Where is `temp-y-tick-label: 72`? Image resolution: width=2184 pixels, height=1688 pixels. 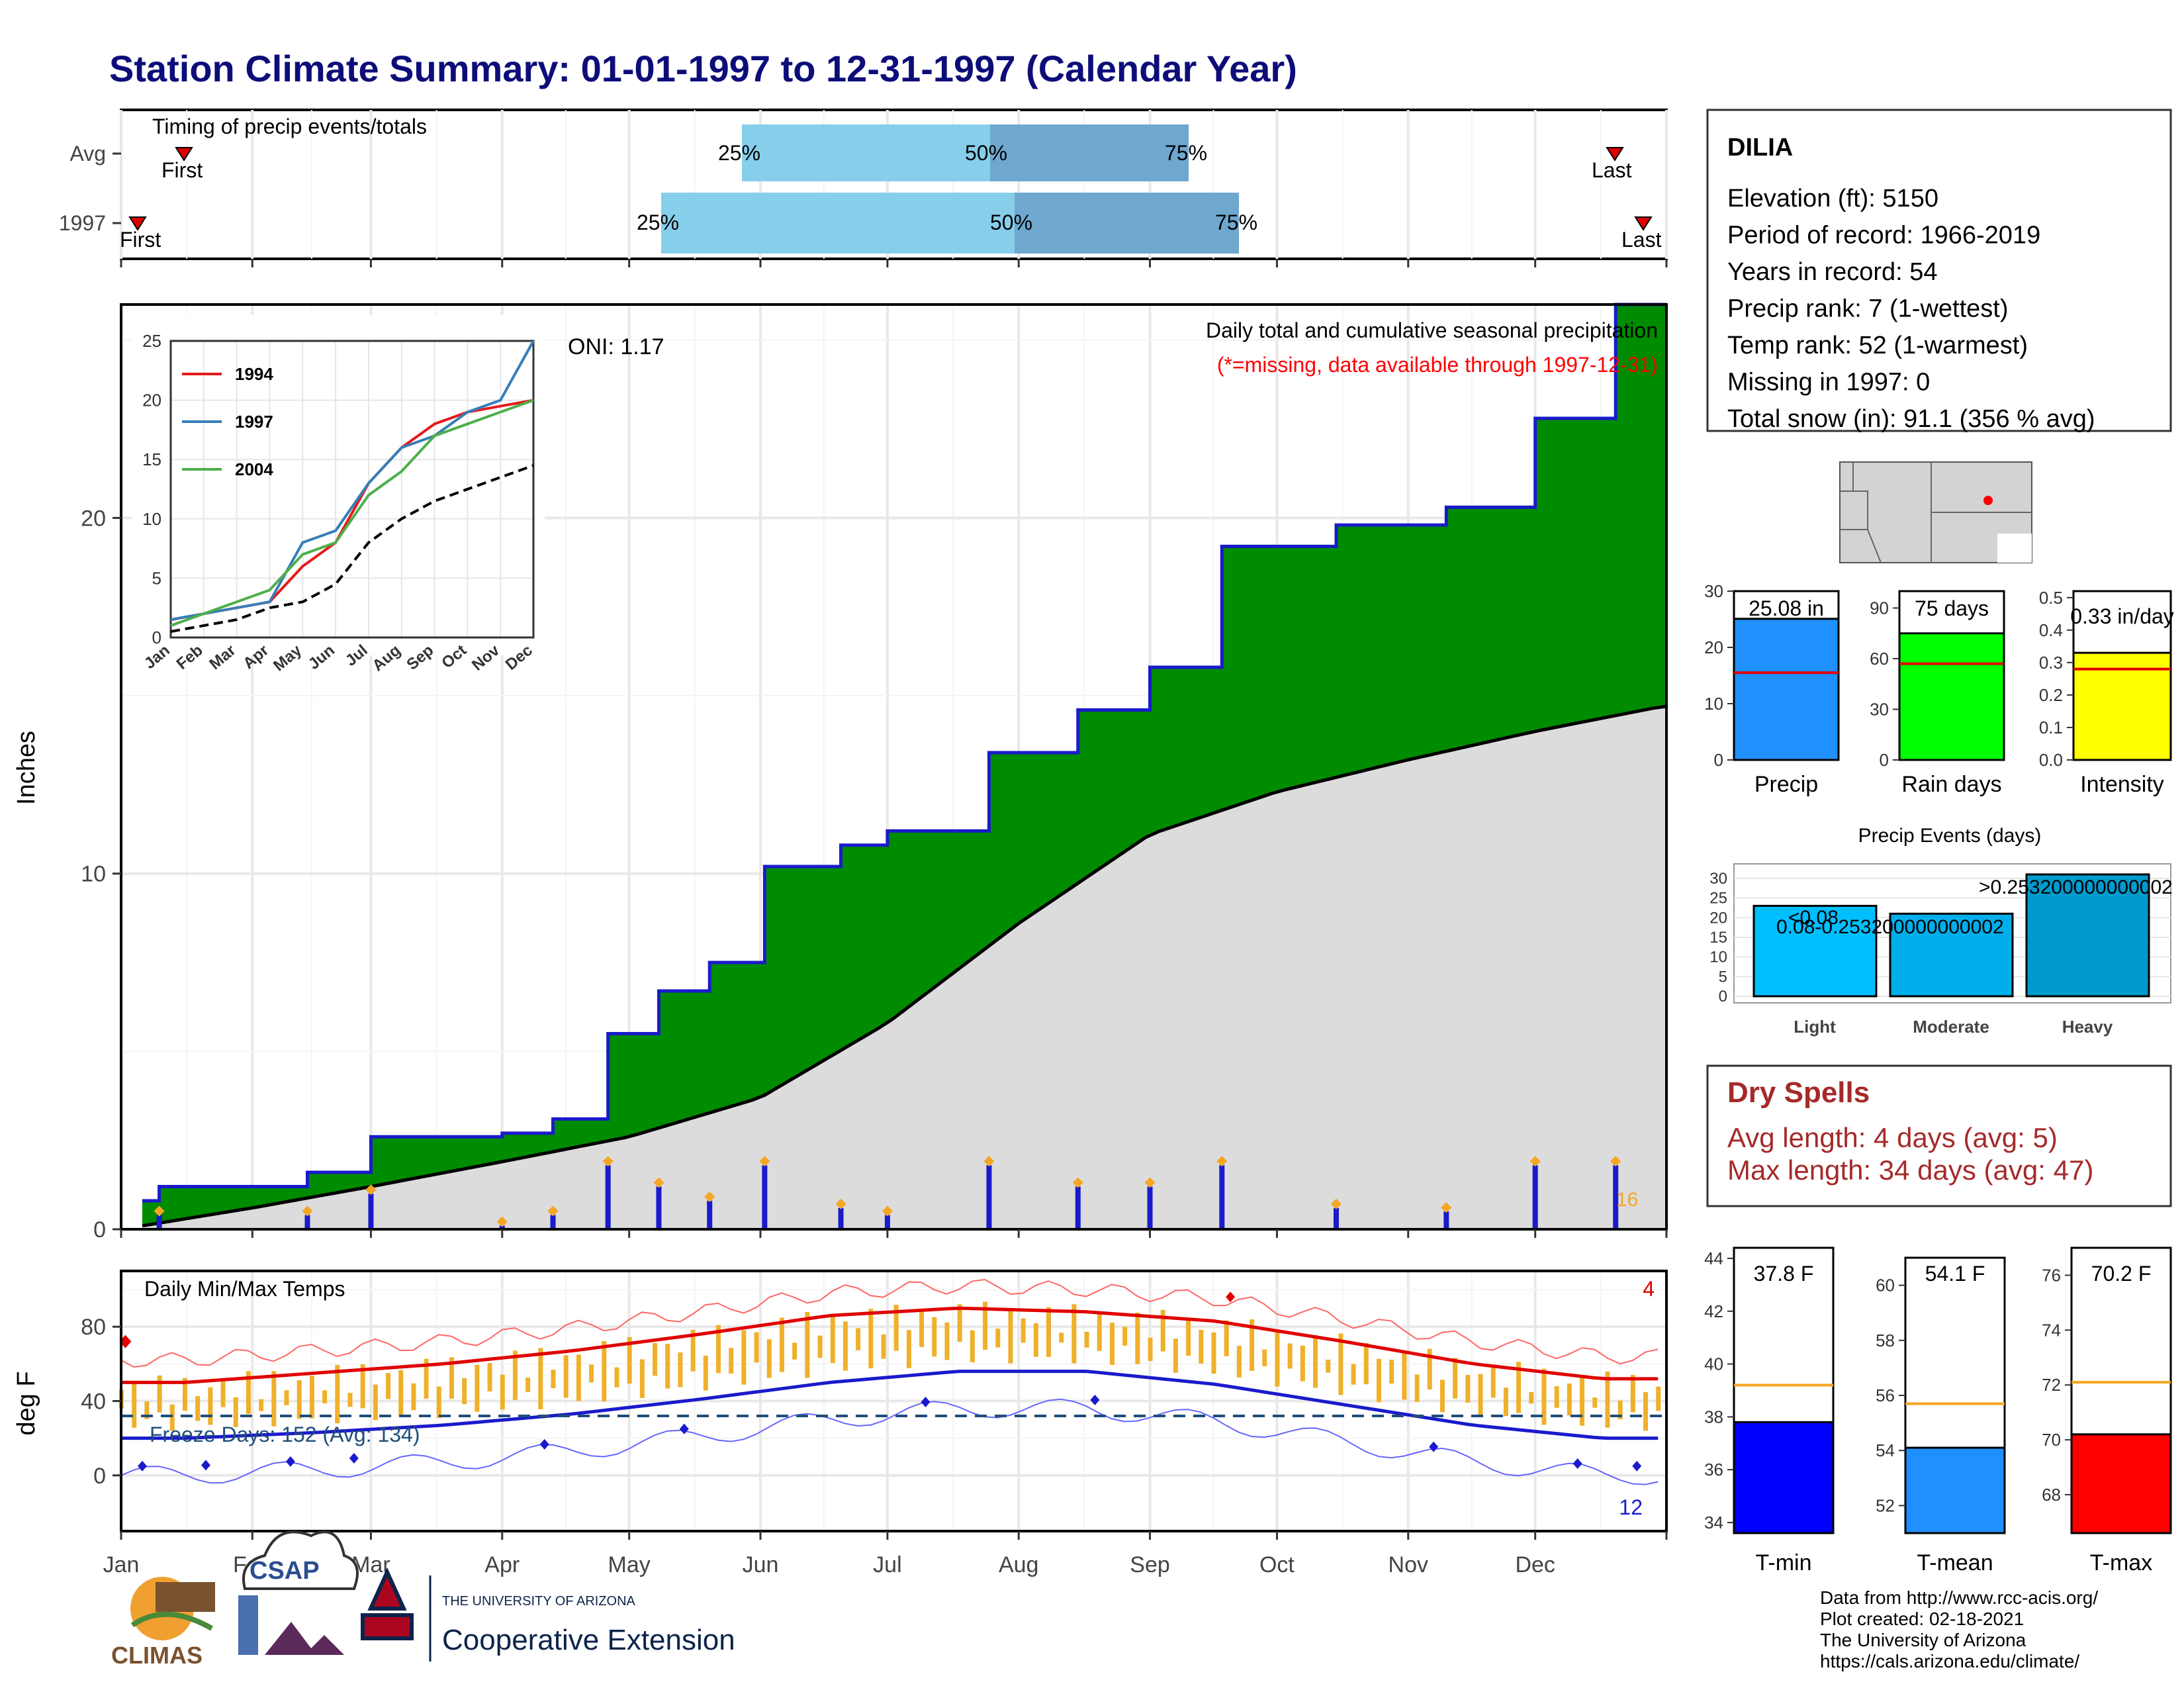
temp-y-tick-label: 72 is located at coordinates (2051, 1385).